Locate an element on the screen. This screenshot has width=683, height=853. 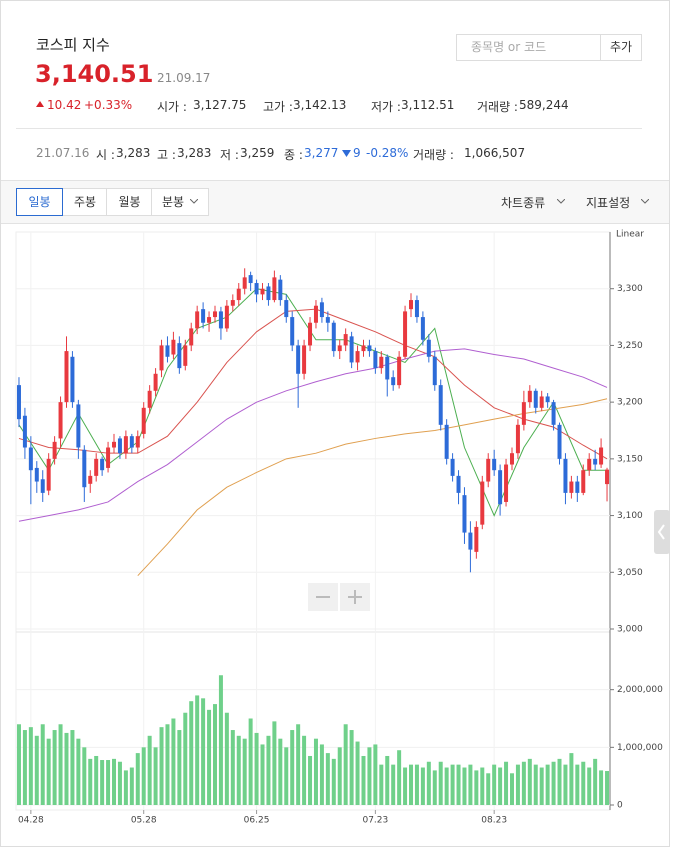
title: 코스피 지수 is located at coordinates (73, 45).